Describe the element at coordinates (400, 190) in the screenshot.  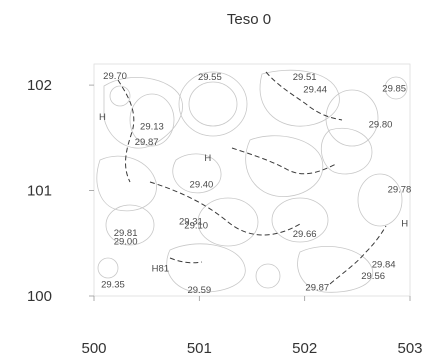
I see `pressure-label: 29.78` at that location.